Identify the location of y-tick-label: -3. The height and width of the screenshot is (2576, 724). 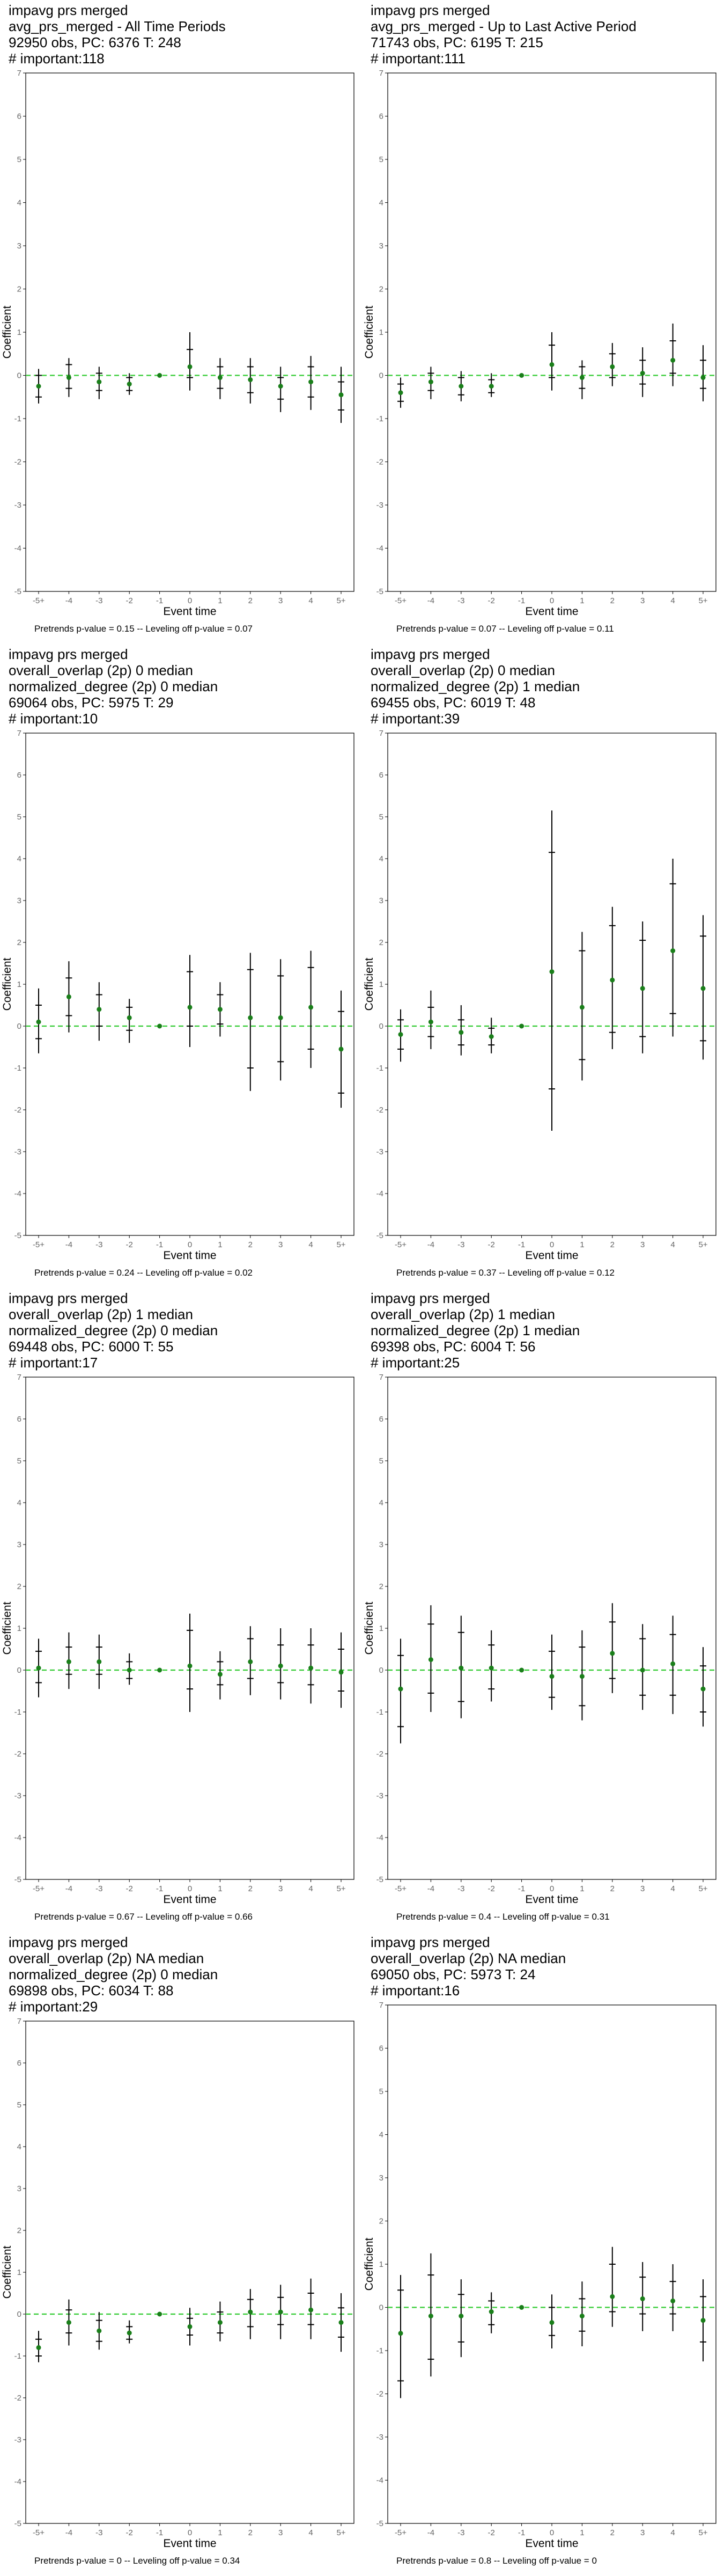
(379, 2437).